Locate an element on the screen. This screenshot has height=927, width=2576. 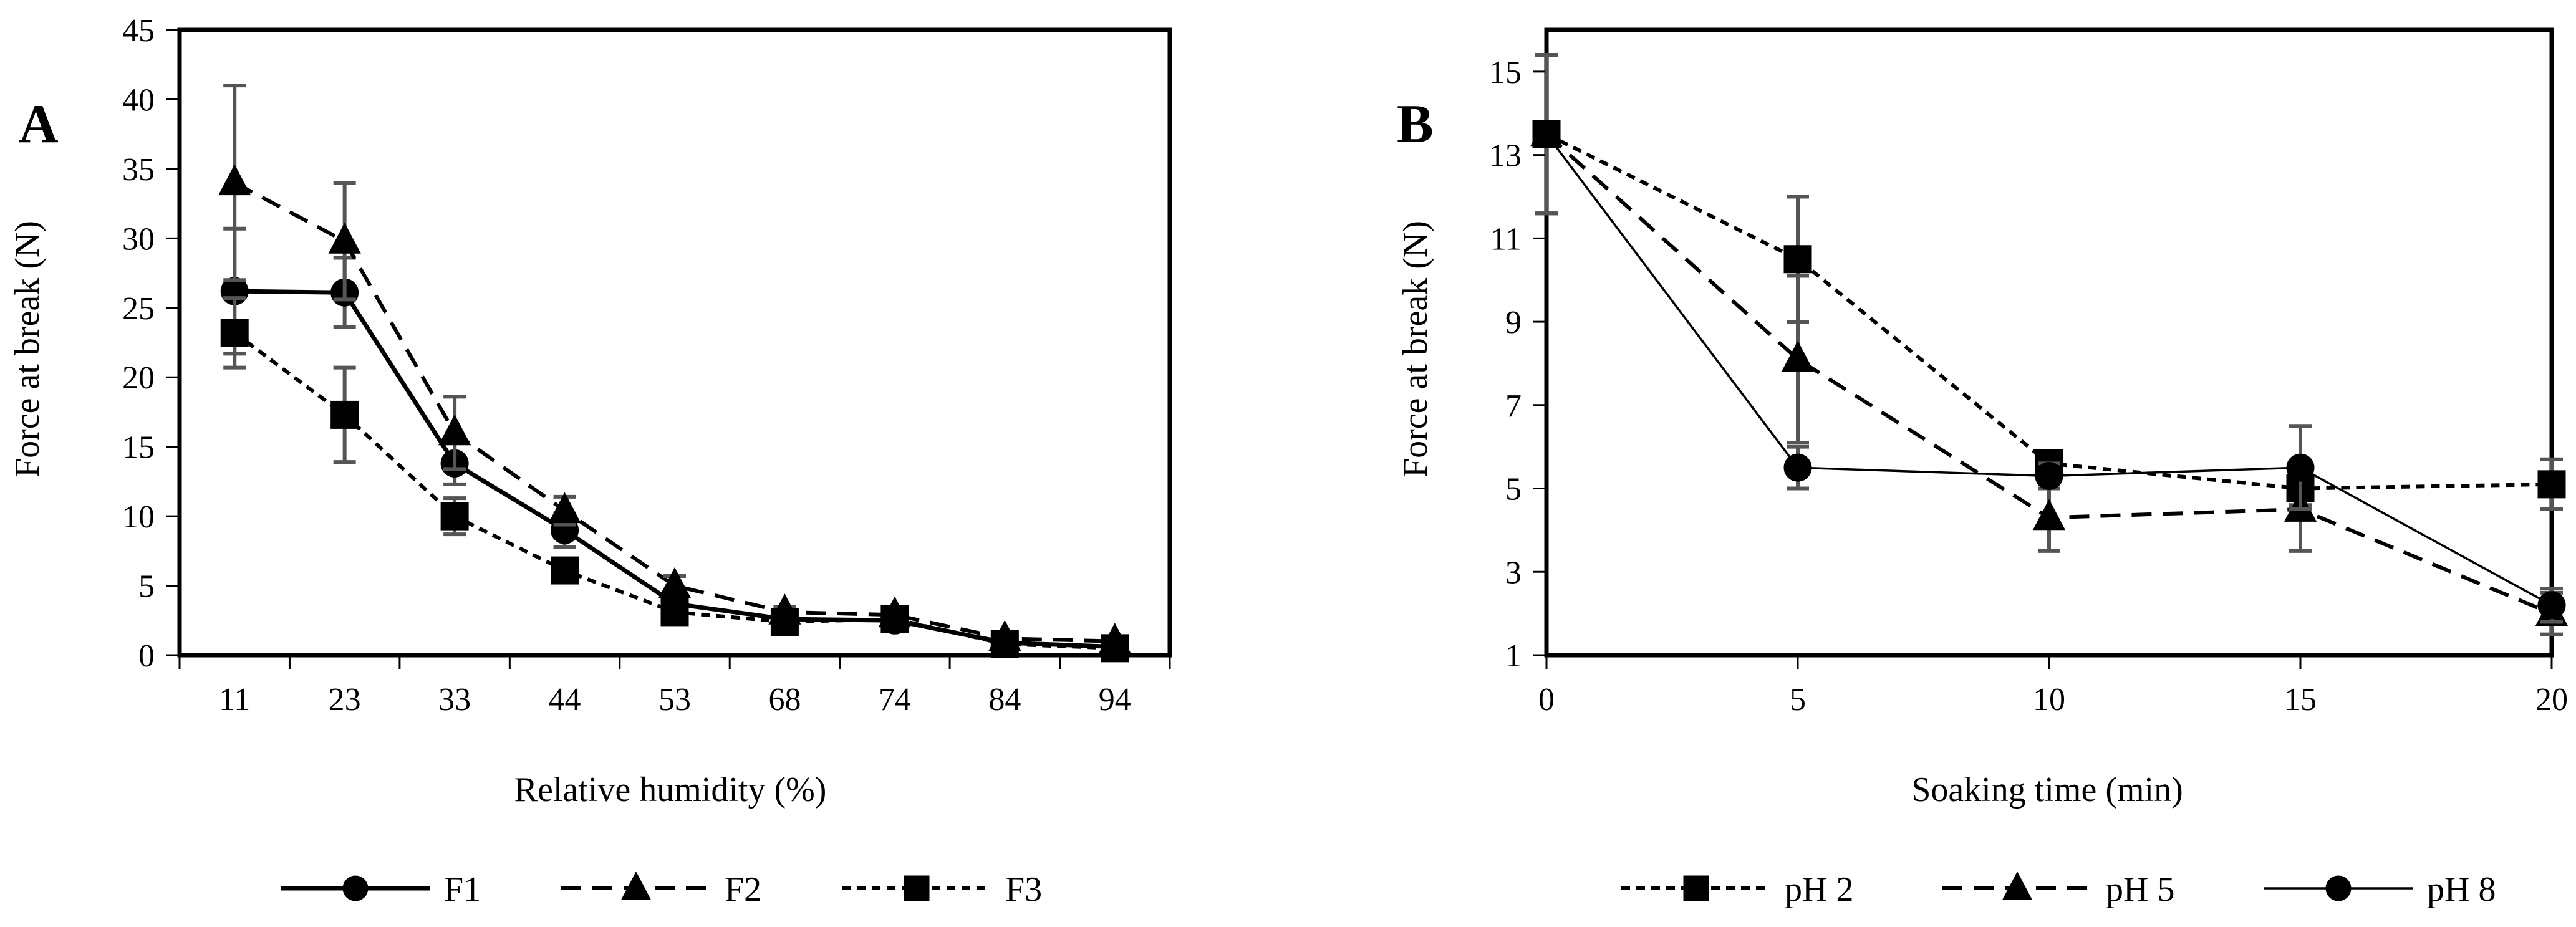
y-tick-label: 45 is located at coordinates (138, 31).